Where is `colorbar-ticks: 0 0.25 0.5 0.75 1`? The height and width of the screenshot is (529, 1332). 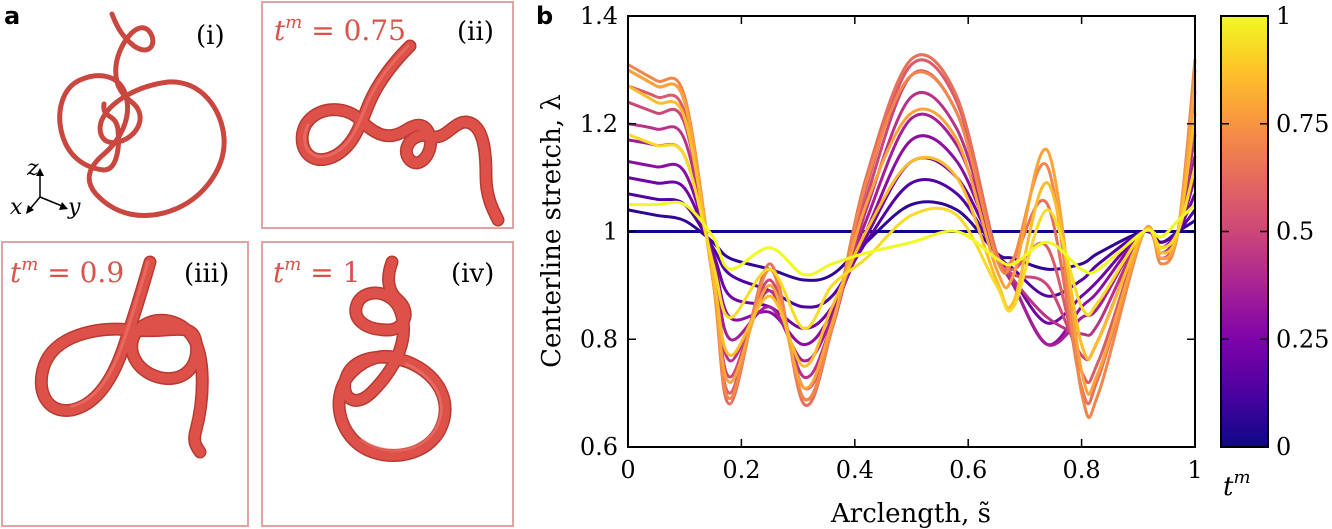
colorbar-ticks: 0 0.25 0.5 0.75 1 is located at coordinates (1275, 231).